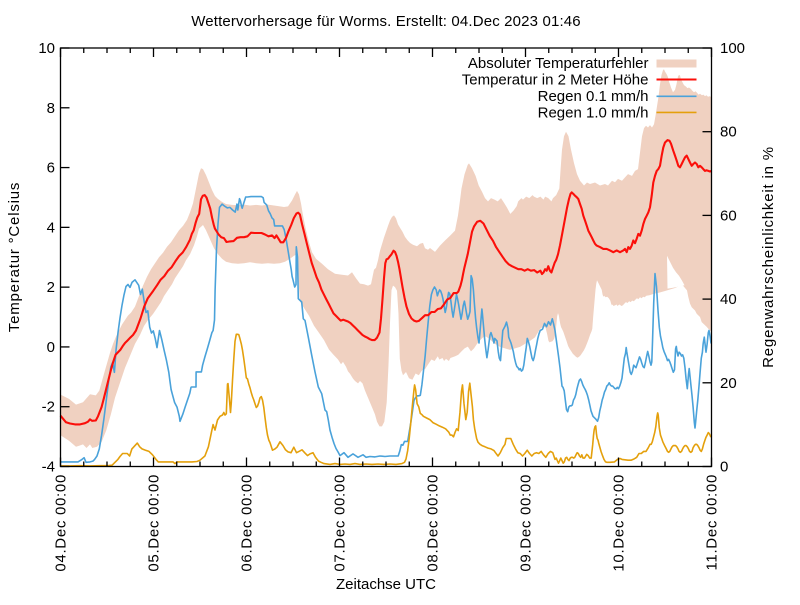 This screenshot has width=800, height=605. I want to click on svg-text: 07.Dec 00:00, so click(340, 523).